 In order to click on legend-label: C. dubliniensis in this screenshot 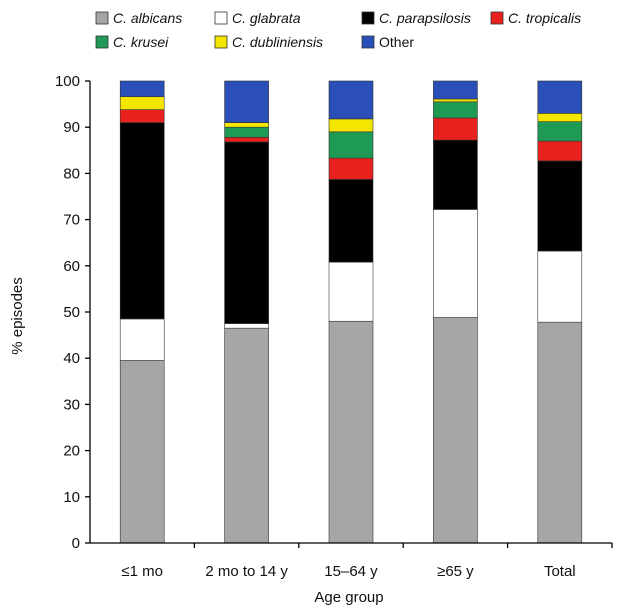, I will do `click(277, 42)`.